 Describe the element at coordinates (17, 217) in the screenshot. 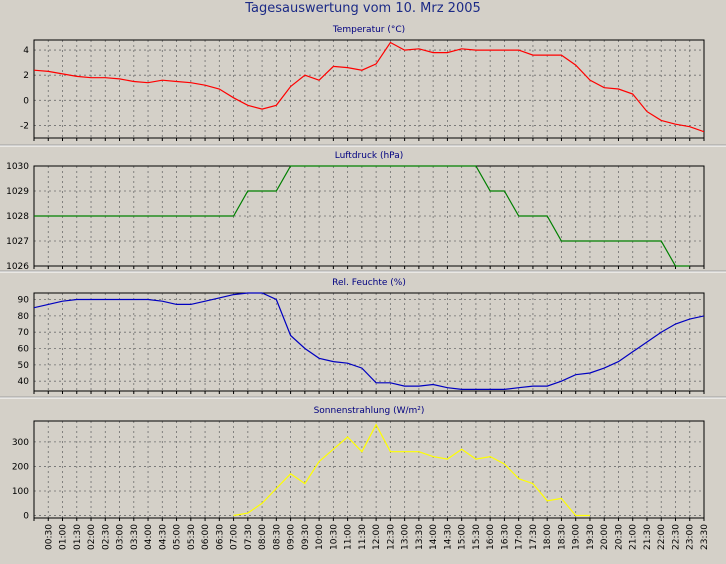

I see `y-tick-label: 1028` at that location.